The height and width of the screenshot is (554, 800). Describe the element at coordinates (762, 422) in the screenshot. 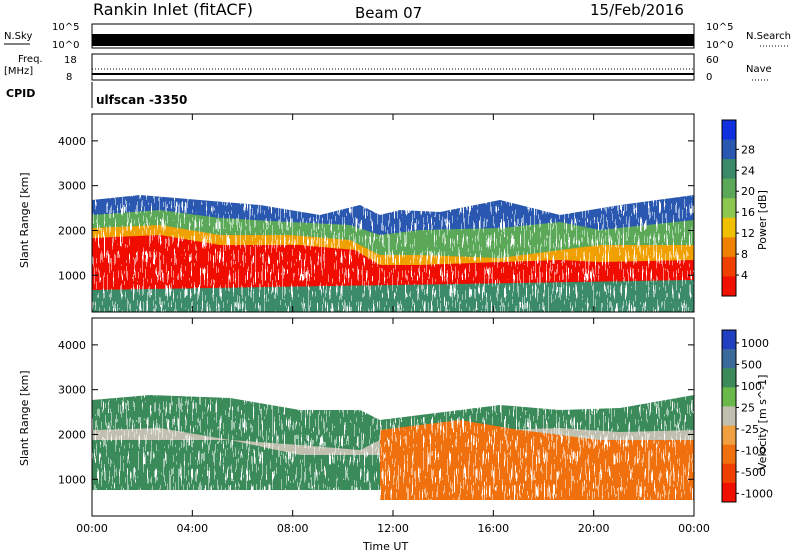

I see `velocity-colorbar-label: Velocity [m s^-1]` at that location.